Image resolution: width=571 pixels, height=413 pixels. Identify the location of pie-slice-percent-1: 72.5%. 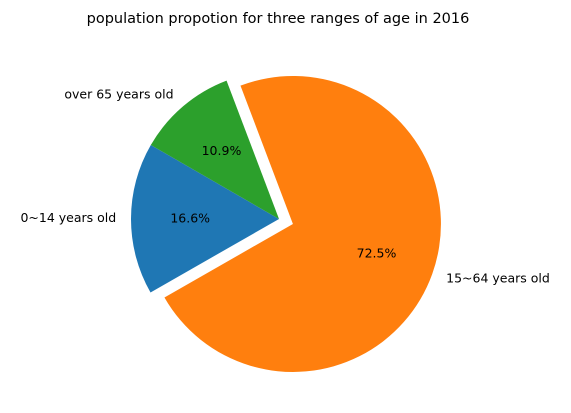
(377, 252).